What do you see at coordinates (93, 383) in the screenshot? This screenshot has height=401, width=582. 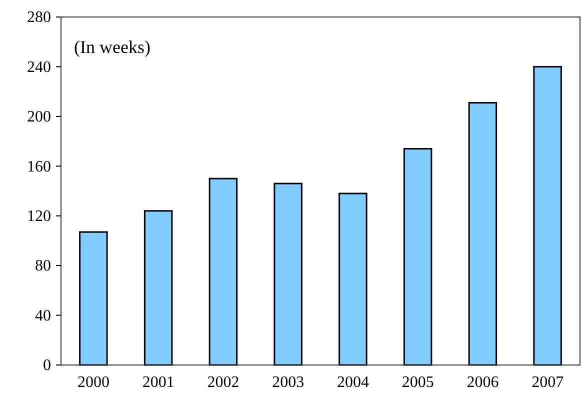 I see `x-tick-label: 2000` at bounding box center [93, 383].